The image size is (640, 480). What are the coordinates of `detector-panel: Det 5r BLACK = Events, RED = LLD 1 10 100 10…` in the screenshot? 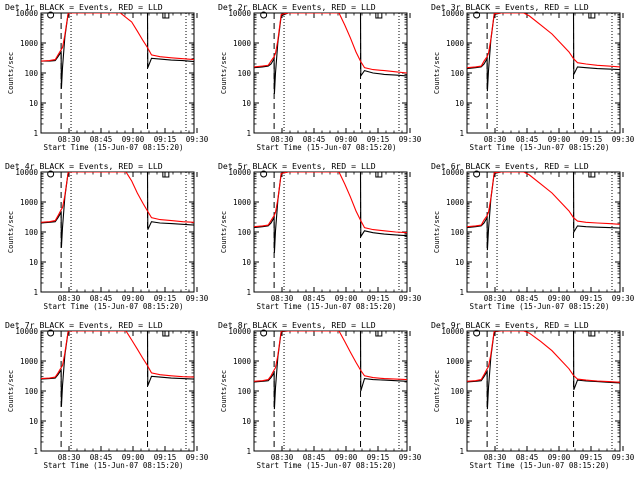 It's located at (320, 236).